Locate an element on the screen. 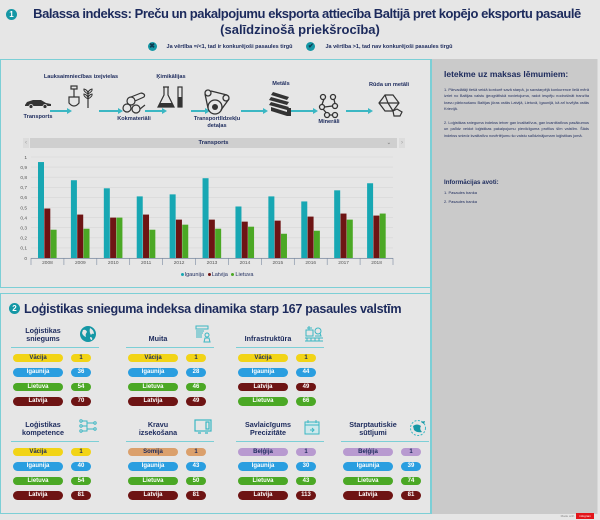 The height and width of the screenshot is (520, 600). check-circle-icon: ✔ is located at coordinates (311, 46).